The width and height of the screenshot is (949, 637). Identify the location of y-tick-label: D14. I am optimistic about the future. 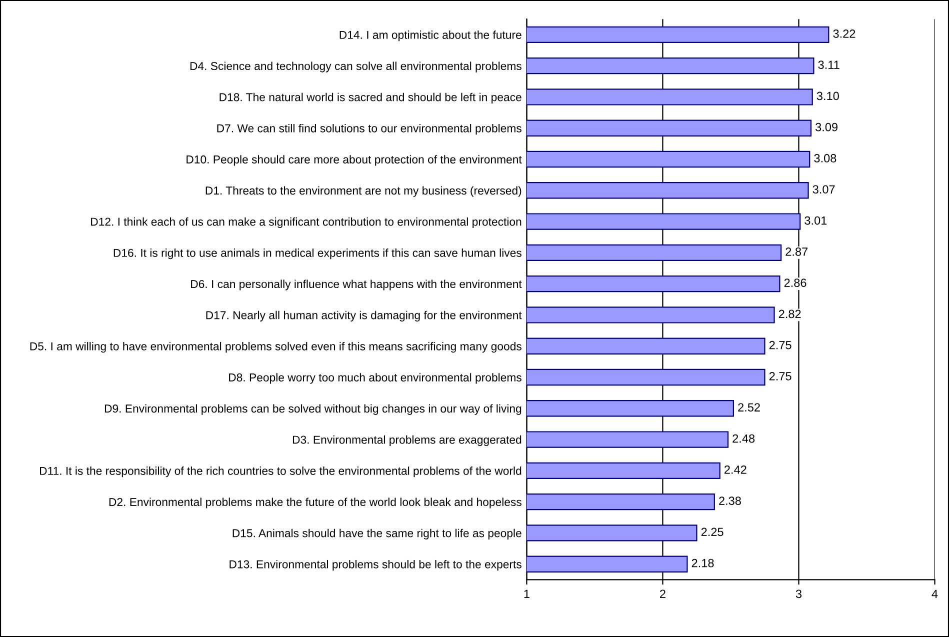
(431, 36).